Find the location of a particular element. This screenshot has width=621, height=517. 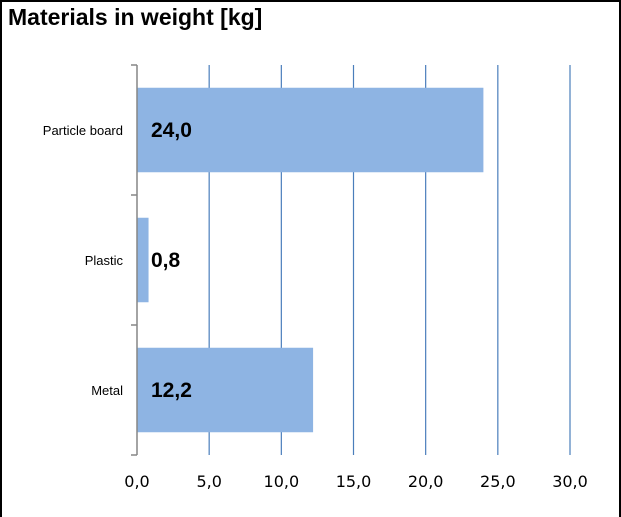

bar-particle-board is located at coordinates (310, 130).